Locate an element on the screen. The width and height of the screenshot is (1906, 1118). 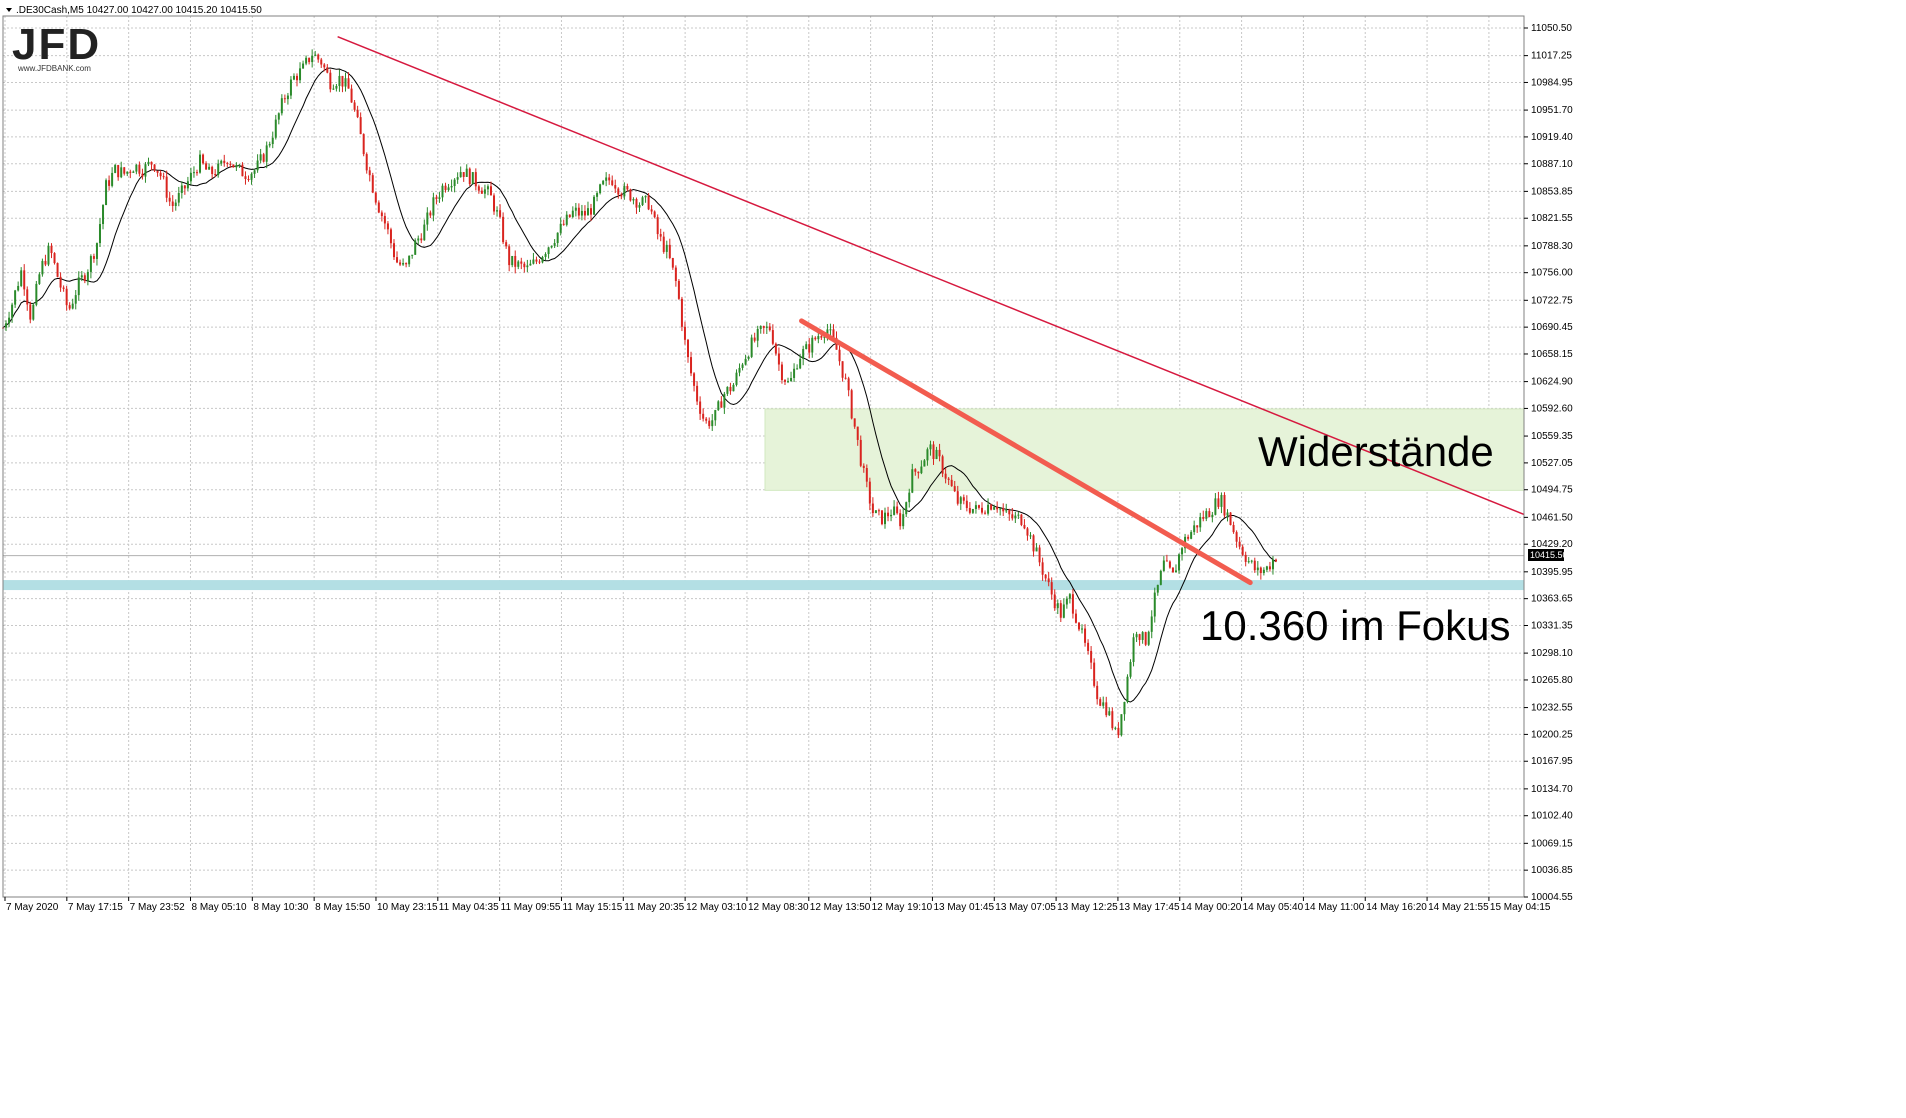
x-tick-label: 8 May 15:50 is located at coordinates (342, 907).